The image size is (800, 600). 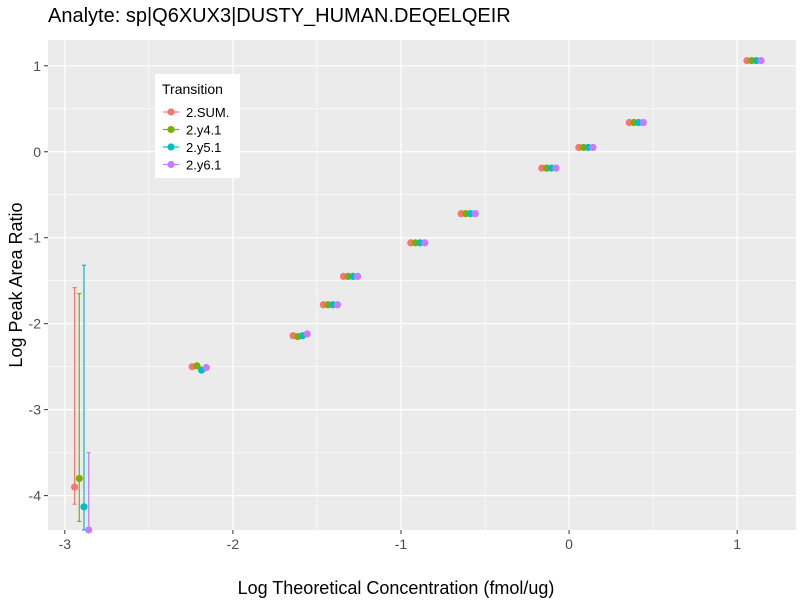 What do you see at coordinates (16, 284) in the screenshot?
I see `y-axis-title: Log Peak Area Ratio` at bounding box center [16, 284].